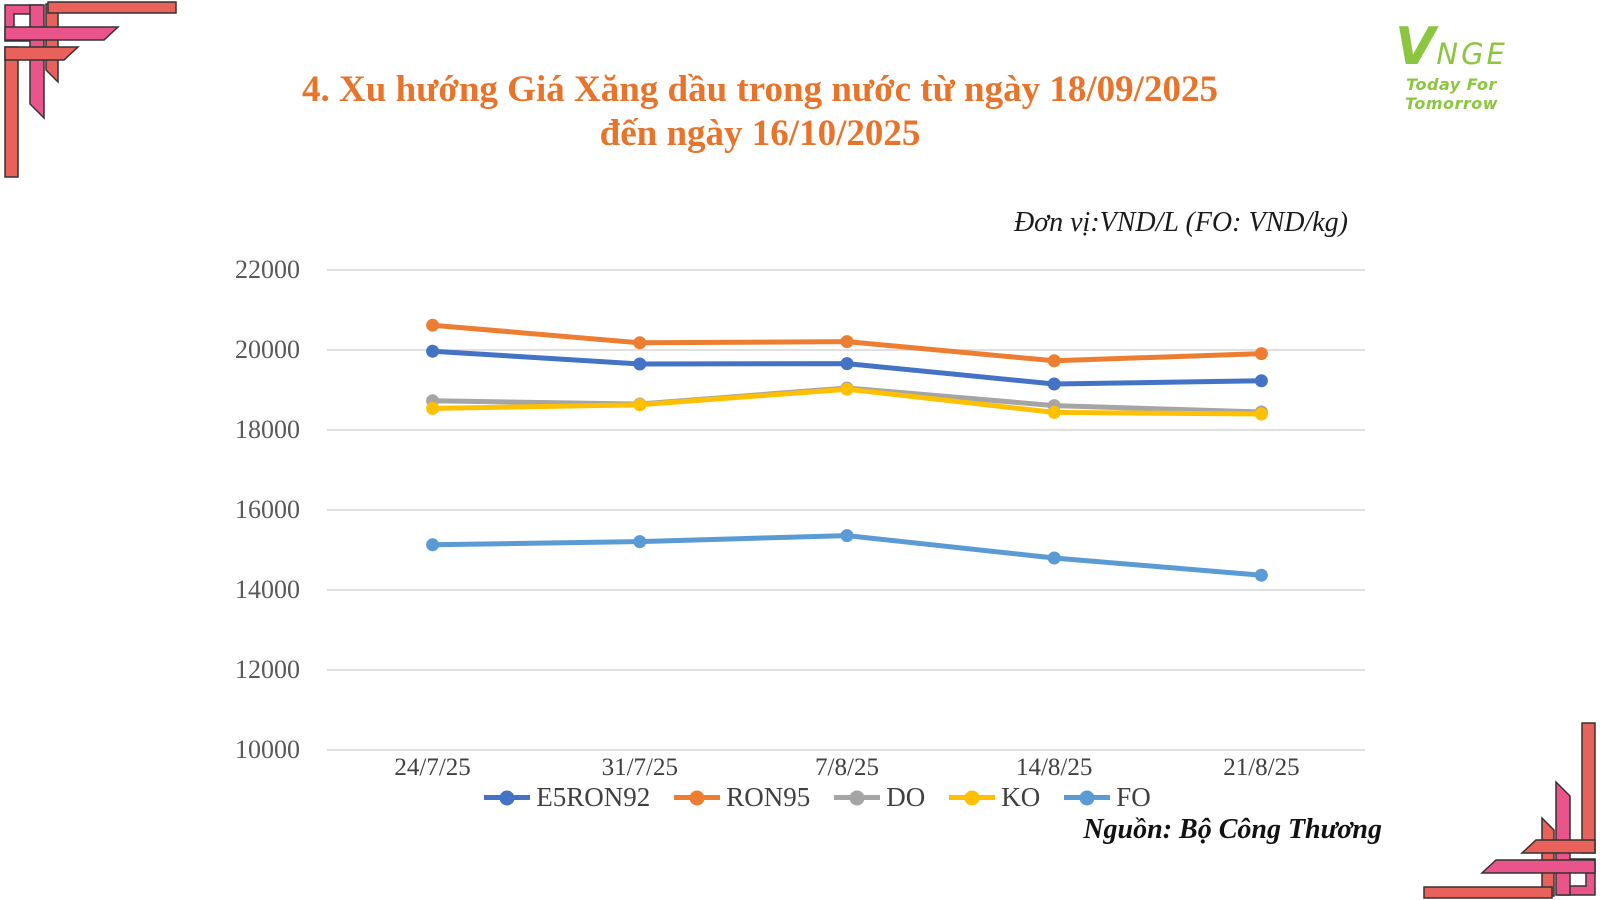 The height and width of the screenshot is (900, 1600). I want to click on logo-tagline: Today For Tomorrow, so click(1451, 93).